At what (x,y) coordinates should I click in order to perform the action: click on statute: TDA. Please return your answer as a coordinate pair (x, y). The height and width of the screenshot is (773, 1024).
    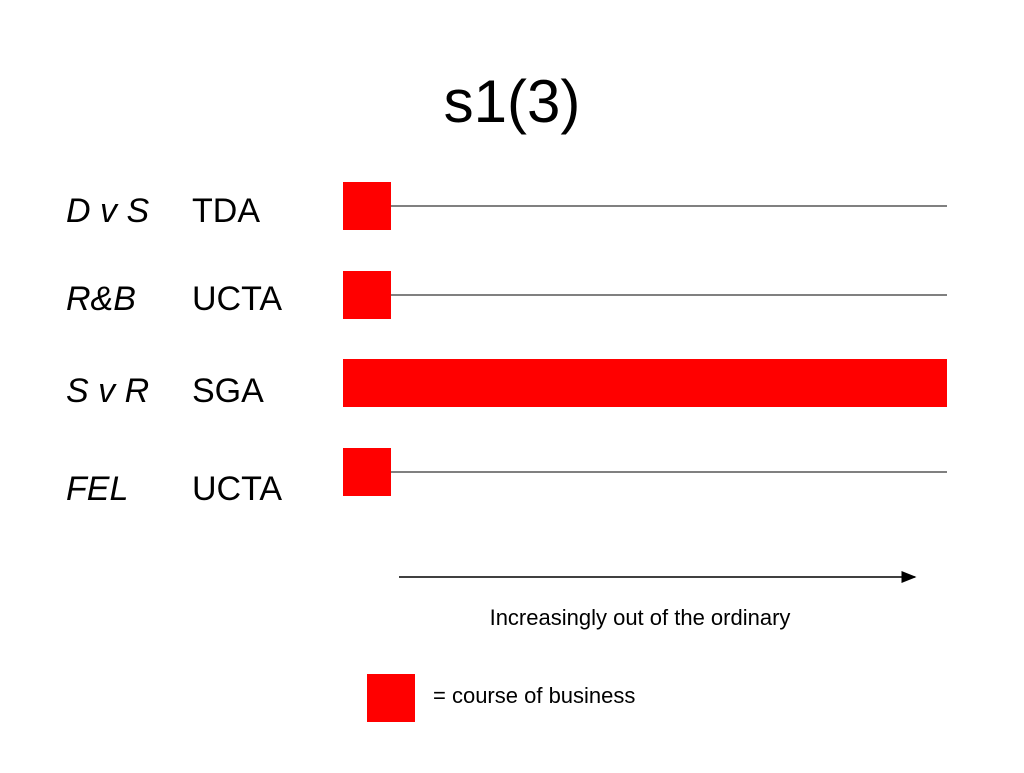
    Looking at the image, I should click on (226, 211).